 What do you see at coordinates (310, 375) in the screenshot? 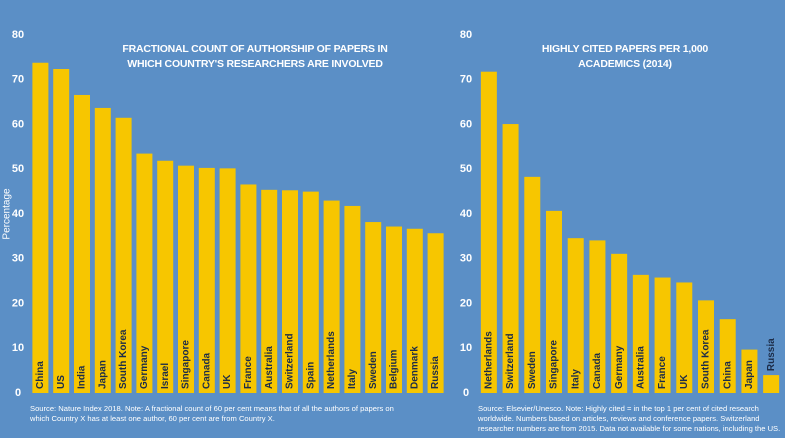
I see `category-label: Spain` at bounding box center [310, 375].